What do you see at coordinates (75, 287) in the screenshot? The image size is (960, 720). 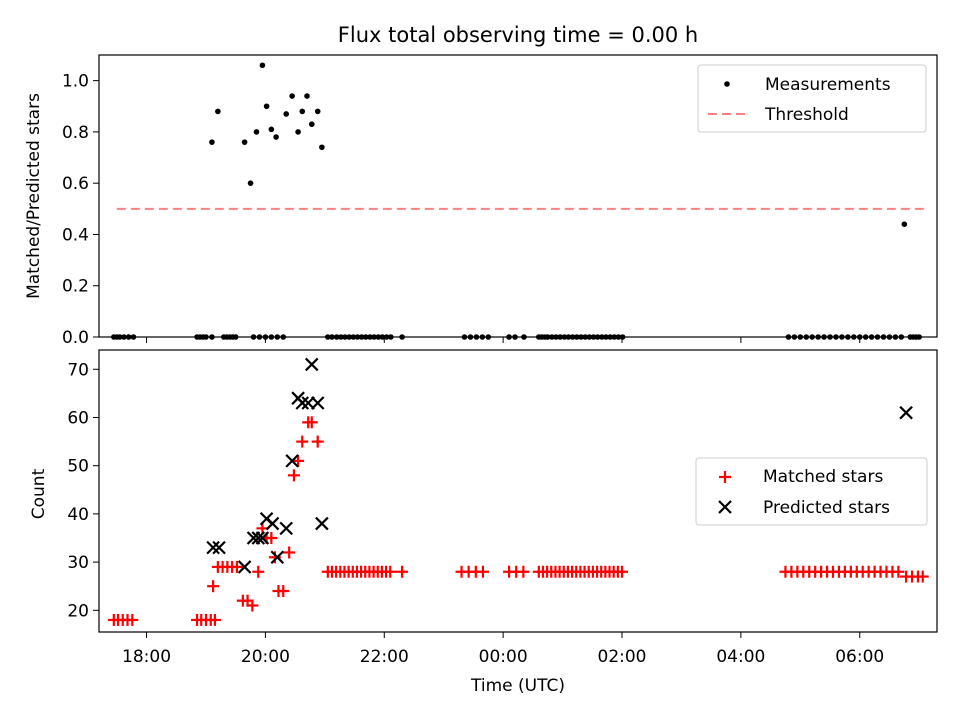 I see `y-tick-label-top: 0.2` at bounding box center [75, 287].